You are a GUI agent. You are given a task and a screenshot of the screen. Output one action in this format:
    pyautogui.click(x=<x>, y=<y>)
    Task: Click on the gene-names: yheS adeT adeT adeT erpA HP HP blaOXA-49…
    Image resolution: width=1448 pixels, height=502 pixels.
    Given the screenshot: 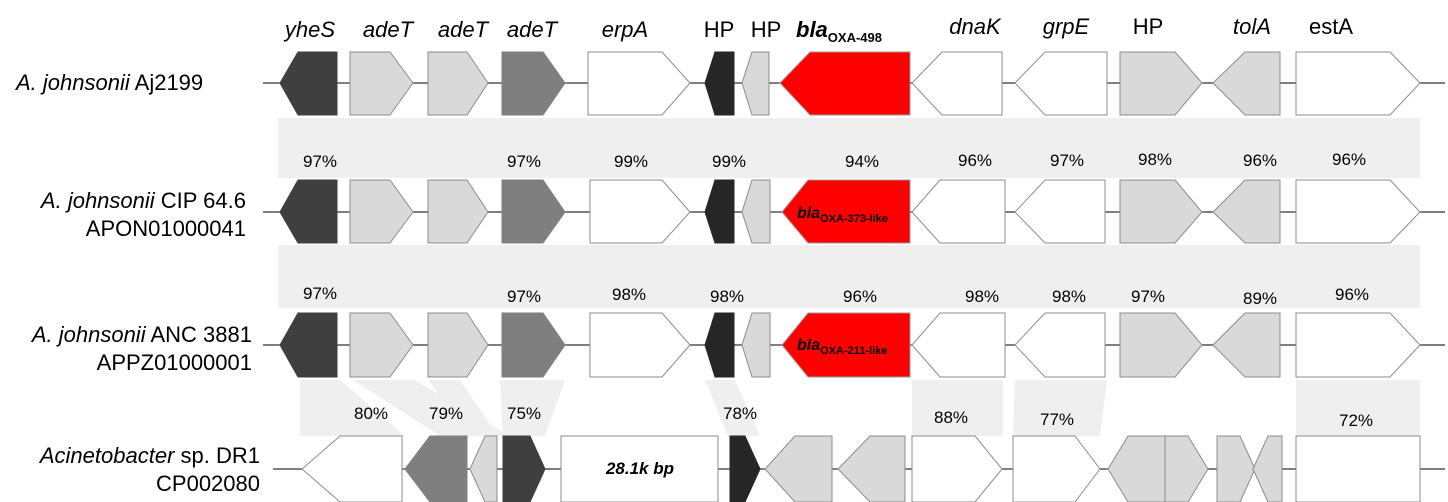 What is the action you would take?
    pyautogui.click(x=818, y=29)
    